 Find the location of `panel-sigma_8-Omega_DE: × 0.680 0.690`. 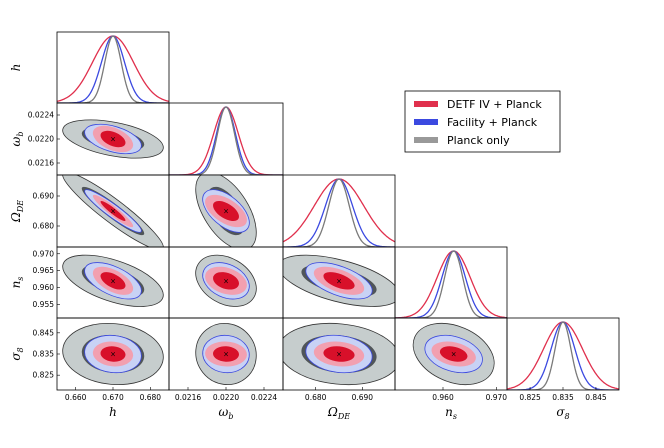

panel-sigma_8-Omega_DE: × 0.680 0.690 is located at coordinates (339, 359).